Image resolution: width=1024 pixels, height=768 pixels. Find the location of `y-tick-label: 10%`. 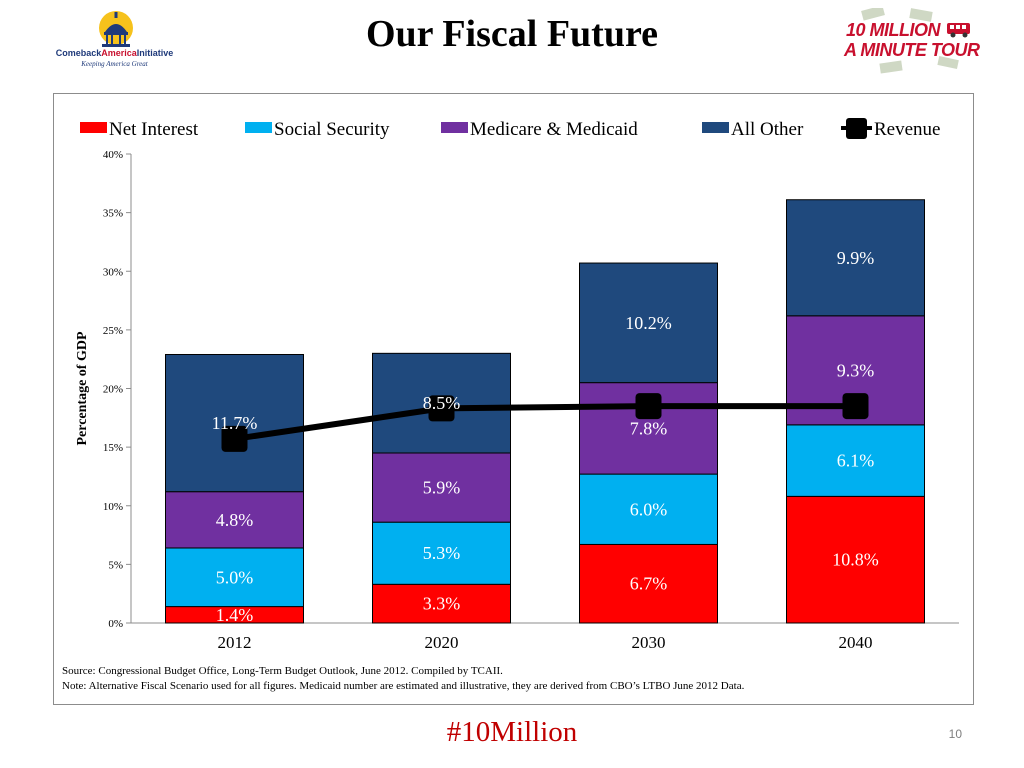

y-tick-label: 10% is located at coordinates (113, 507).